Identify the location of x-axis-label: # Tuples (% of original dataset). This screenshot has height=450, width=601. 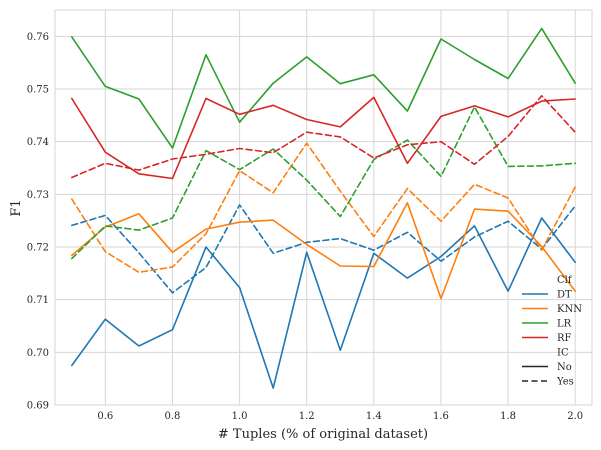
(323, 434).